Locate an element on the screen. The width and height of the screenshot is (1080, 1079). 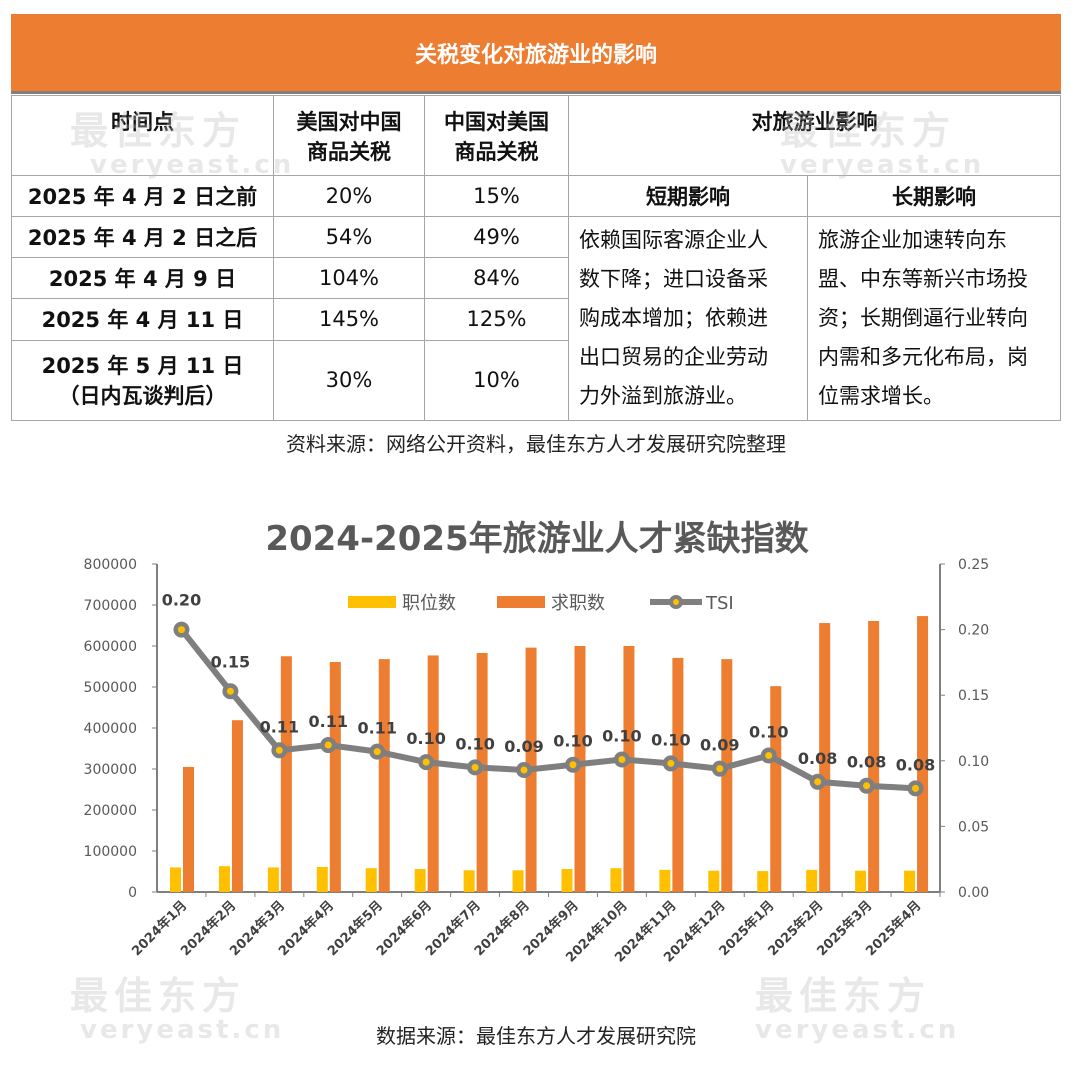
row-time: 2025 年 4 月 11 日 is located at coordinates (142, 319).